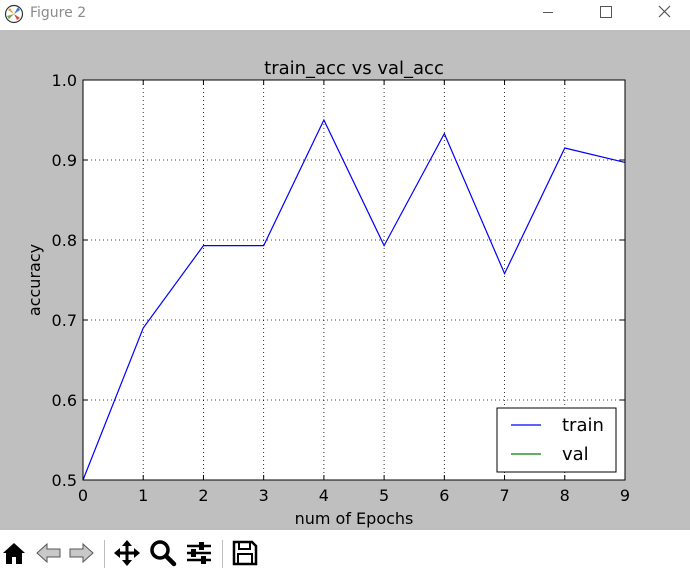 The width and height of the screenshot is (690, 576). I want to click on save-button, so click(245, 553).